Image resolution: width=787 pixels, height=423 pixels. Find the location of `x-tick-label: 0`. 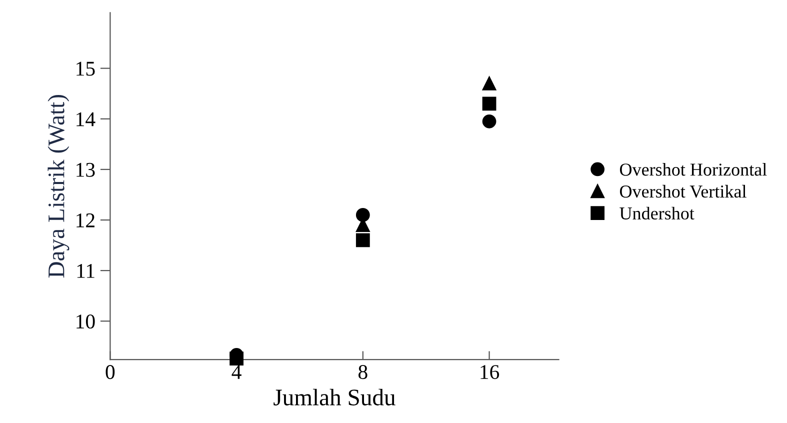

x-tick-label: 0 is located at coordinates (110, 372).